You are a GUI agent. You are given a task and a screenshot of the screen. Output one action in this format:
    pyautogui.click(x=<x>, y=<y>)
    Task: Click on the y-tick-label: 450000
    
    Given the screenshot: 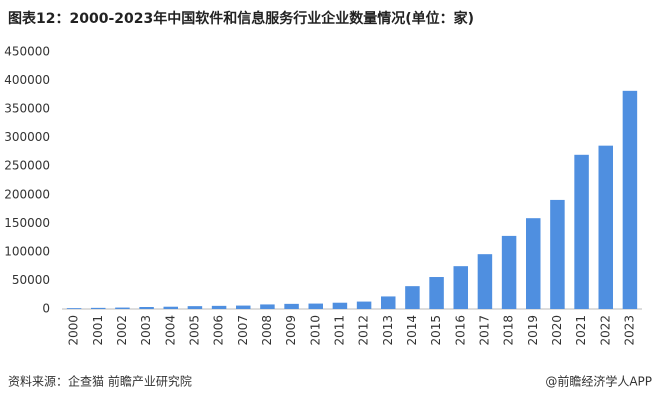 What is the action you would take?
    pyautogui.click(x=27, y=52)
    